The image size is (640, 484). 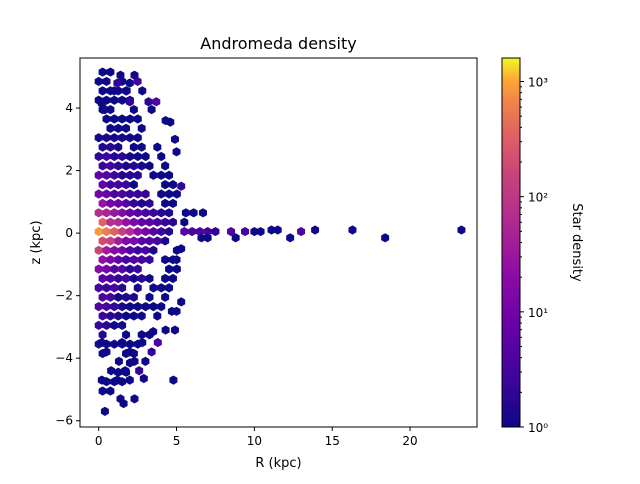 I want to click on y-axis-label: z (kpc), so click(x=36, y=242).